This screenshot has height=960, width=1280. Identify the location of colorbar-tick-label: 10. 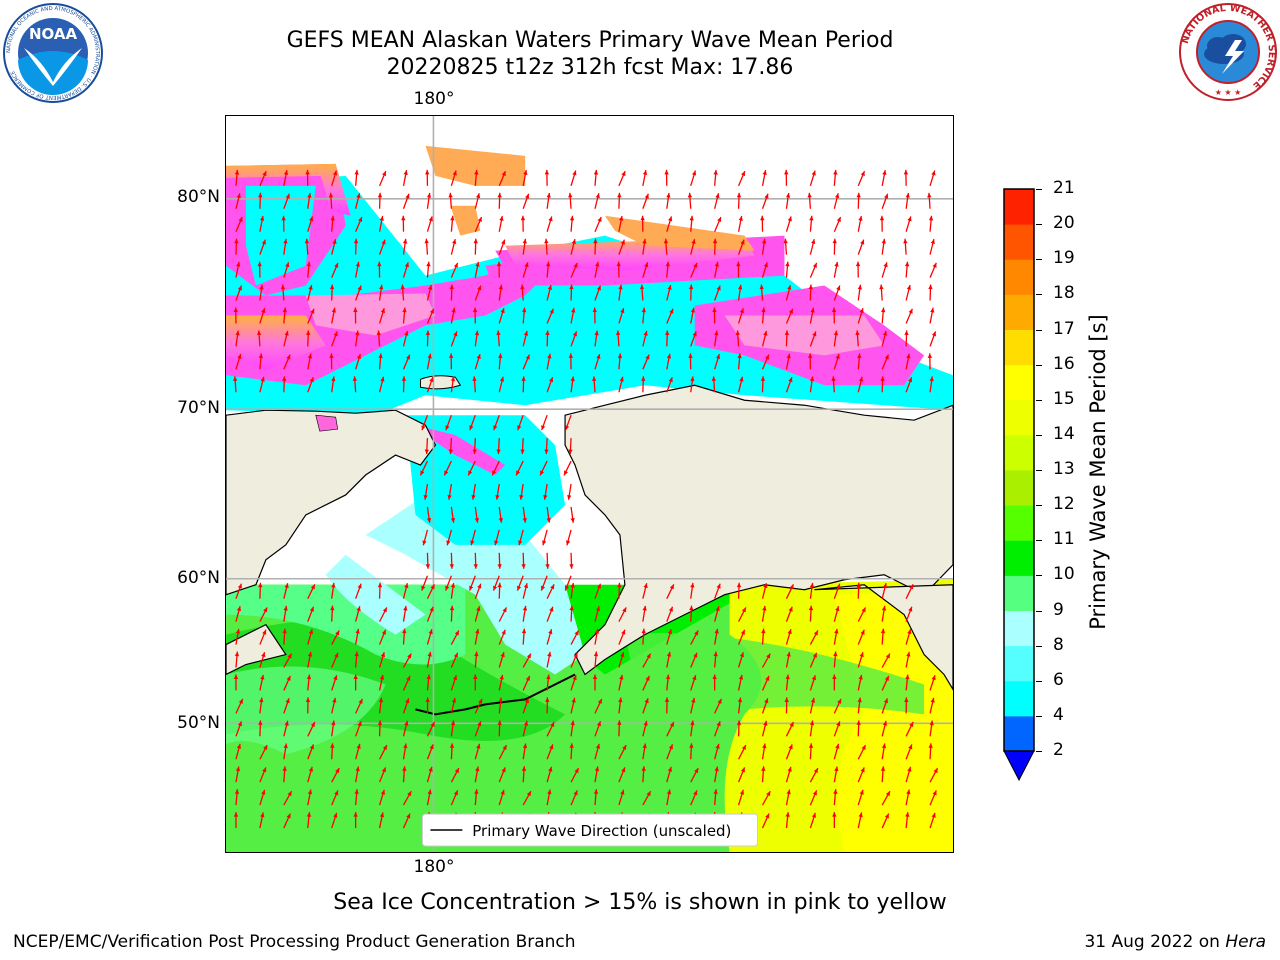
(1064, 574).